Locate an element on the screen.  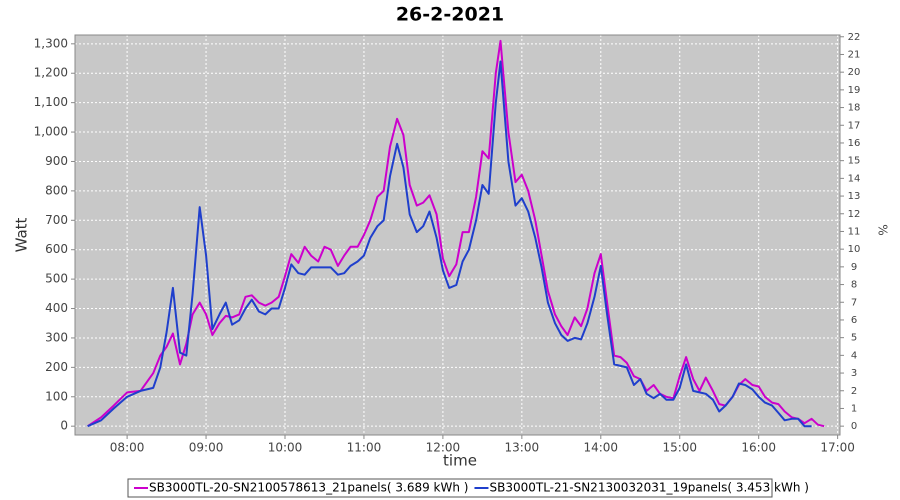
x-tick-label: 15:00 is located at coordinates (679, 448).